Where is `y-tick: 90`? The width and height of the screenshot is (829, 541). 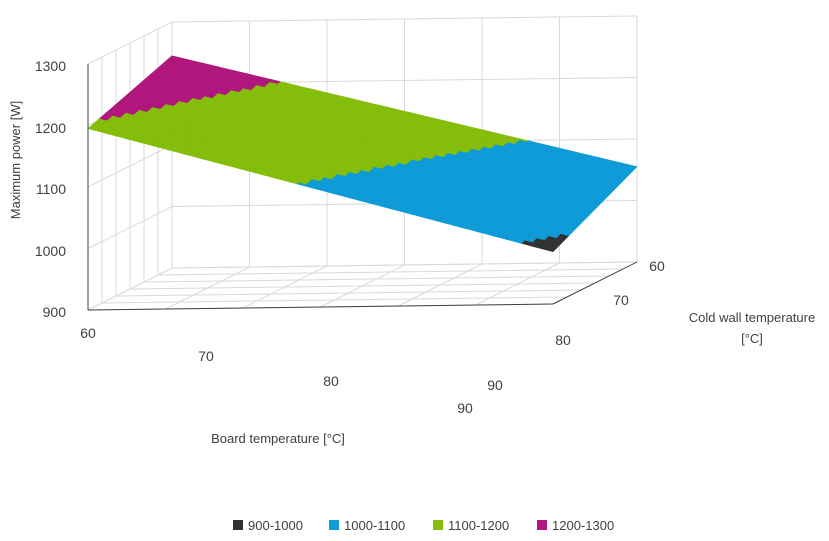 y-tick: 90 is located at coordinates (495, 385).